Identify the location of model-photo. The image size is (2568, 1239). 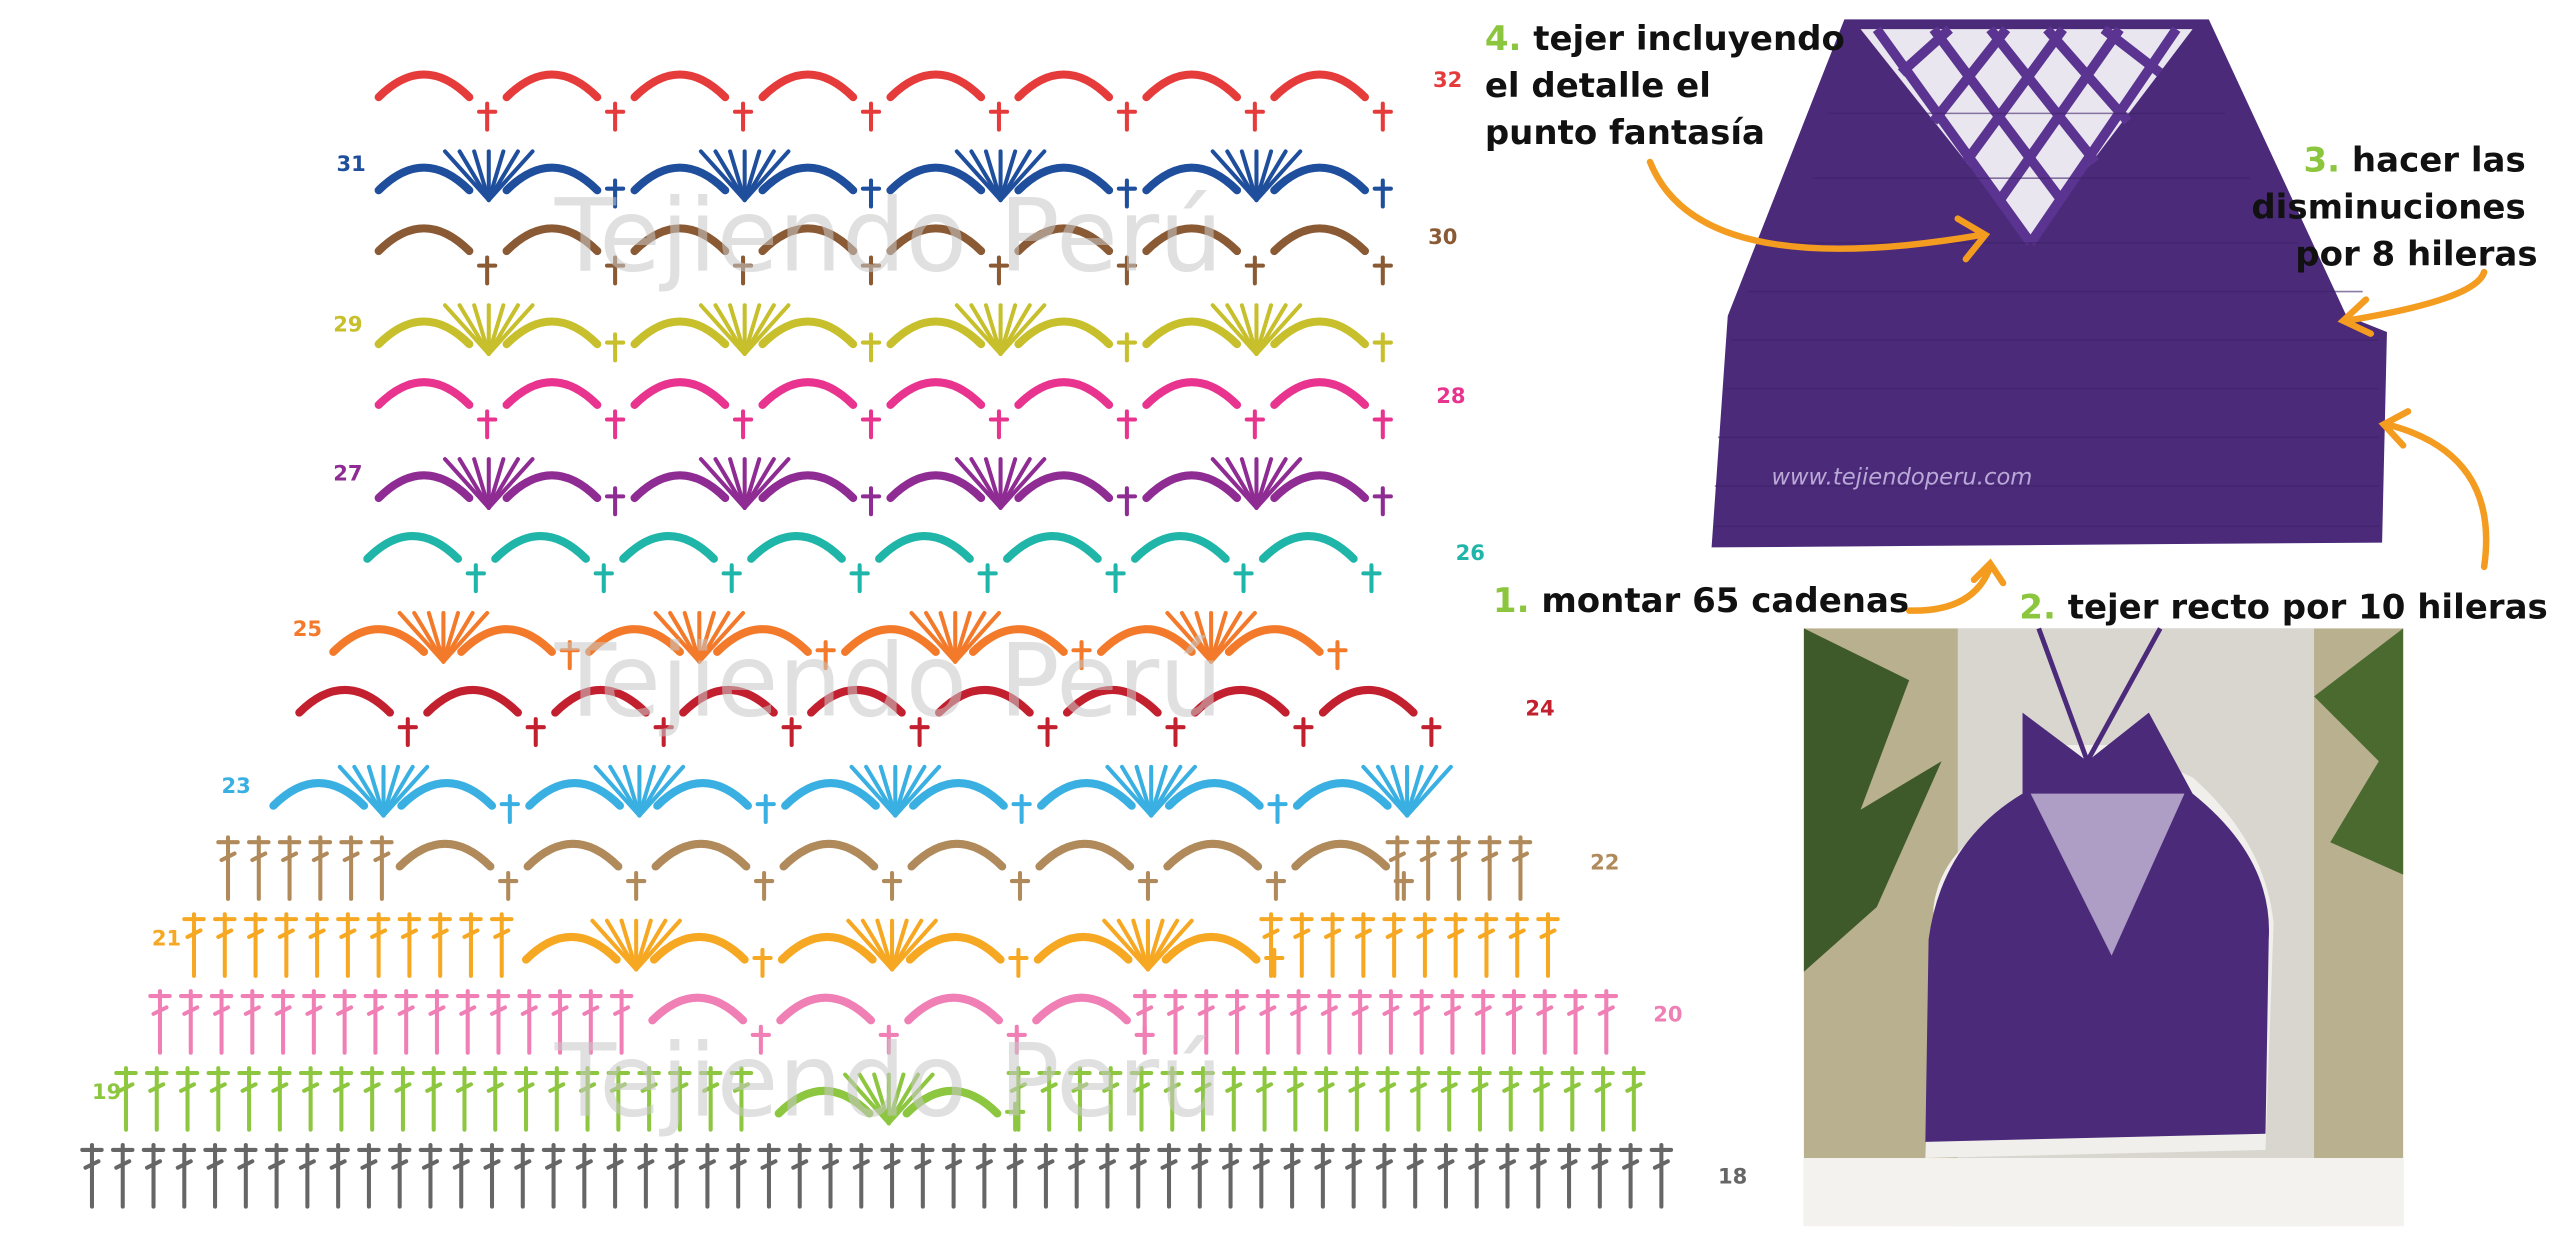
(2103, 927).